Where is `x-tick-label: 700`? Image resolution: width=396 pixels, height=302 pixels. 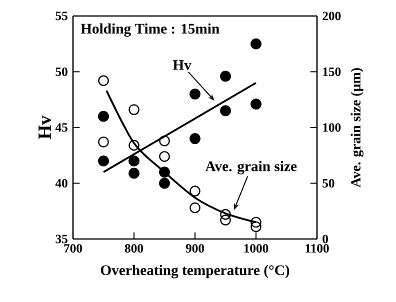
x-tick-label: 700 is located at coordinates (73, 248).